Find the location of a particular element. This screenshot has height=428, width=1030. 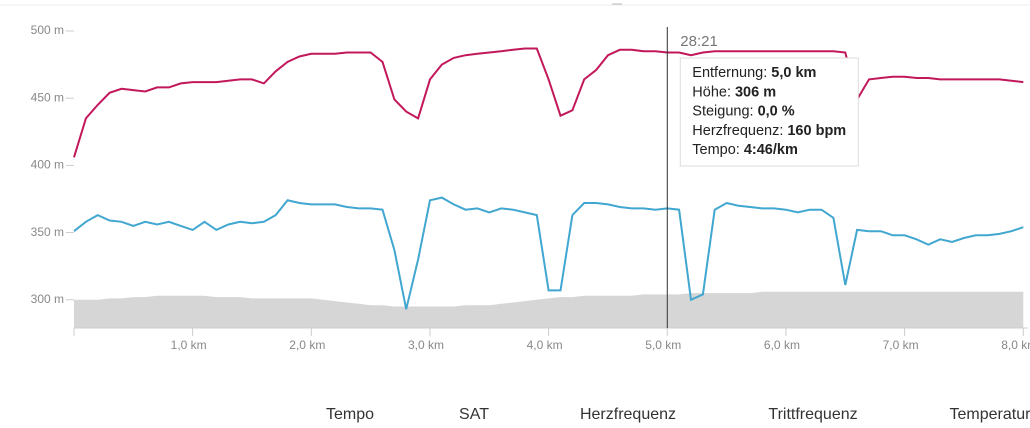

x-tick-label: 1,0 km is located at coordinates (189, 345).